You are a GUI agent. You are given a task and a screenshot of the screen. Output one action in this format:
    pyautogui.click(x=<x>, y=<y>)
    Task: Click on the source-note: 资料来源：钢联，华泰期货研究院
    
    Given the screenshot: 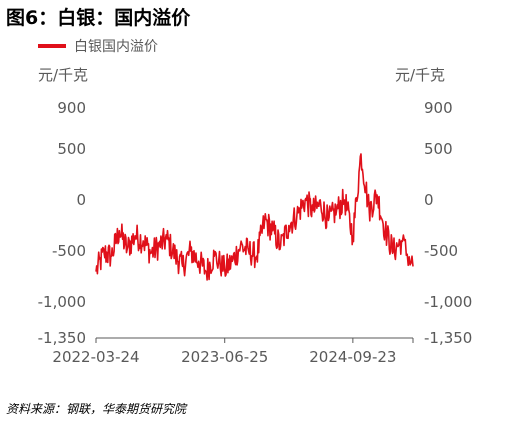 What is the action you would take?
    pyautogui.click(x=96, y=409)
    